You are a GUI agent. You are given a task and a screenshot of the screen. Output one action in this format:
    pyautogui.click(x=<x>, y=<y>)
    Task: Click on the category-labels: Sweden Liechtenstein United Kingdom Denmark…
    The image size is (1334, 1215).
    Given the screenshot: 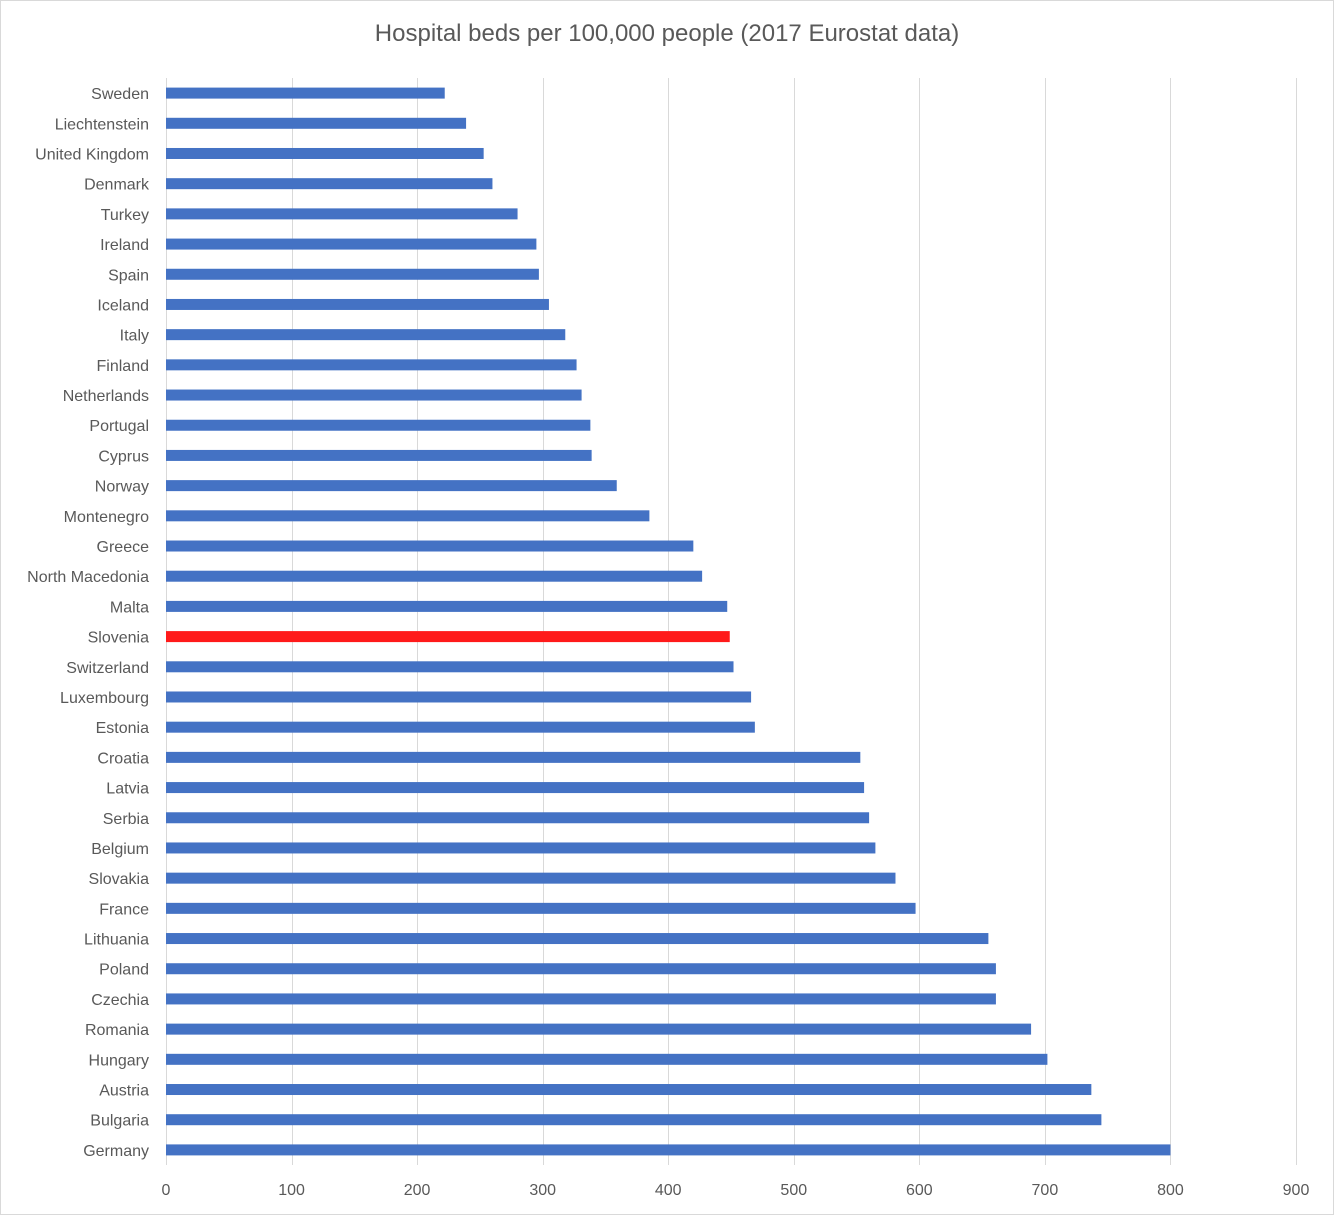 What is the action you would take?
    pyautogui.click(x=88, y=623)
    